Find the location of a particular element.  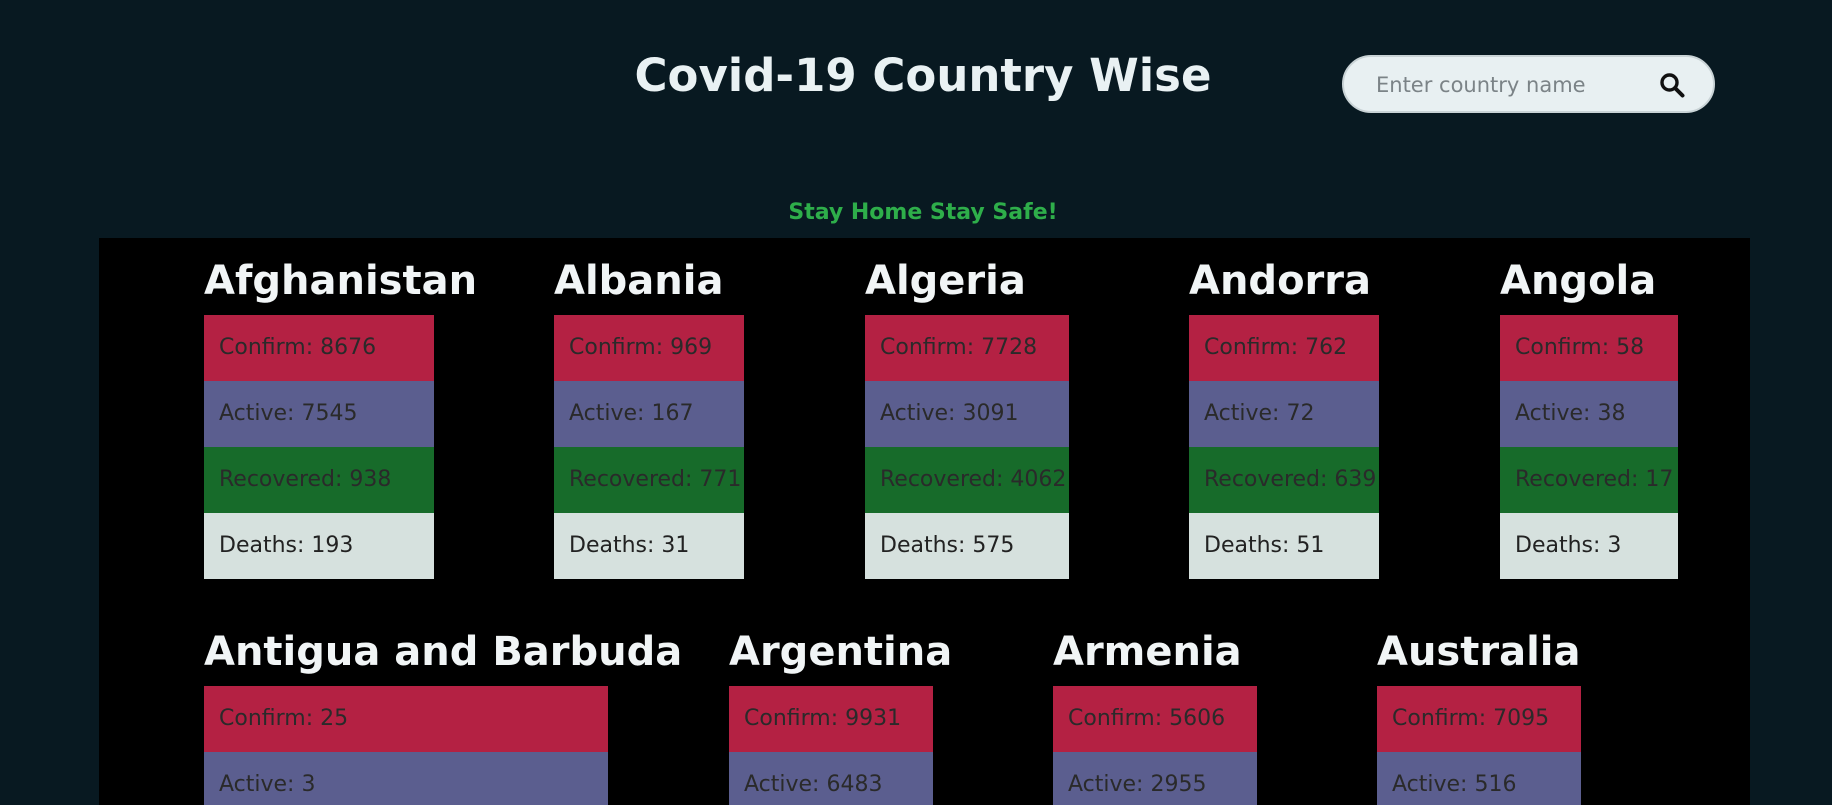

deaths-stat: Deaths: 51 is located at coordinates (1284, 546).